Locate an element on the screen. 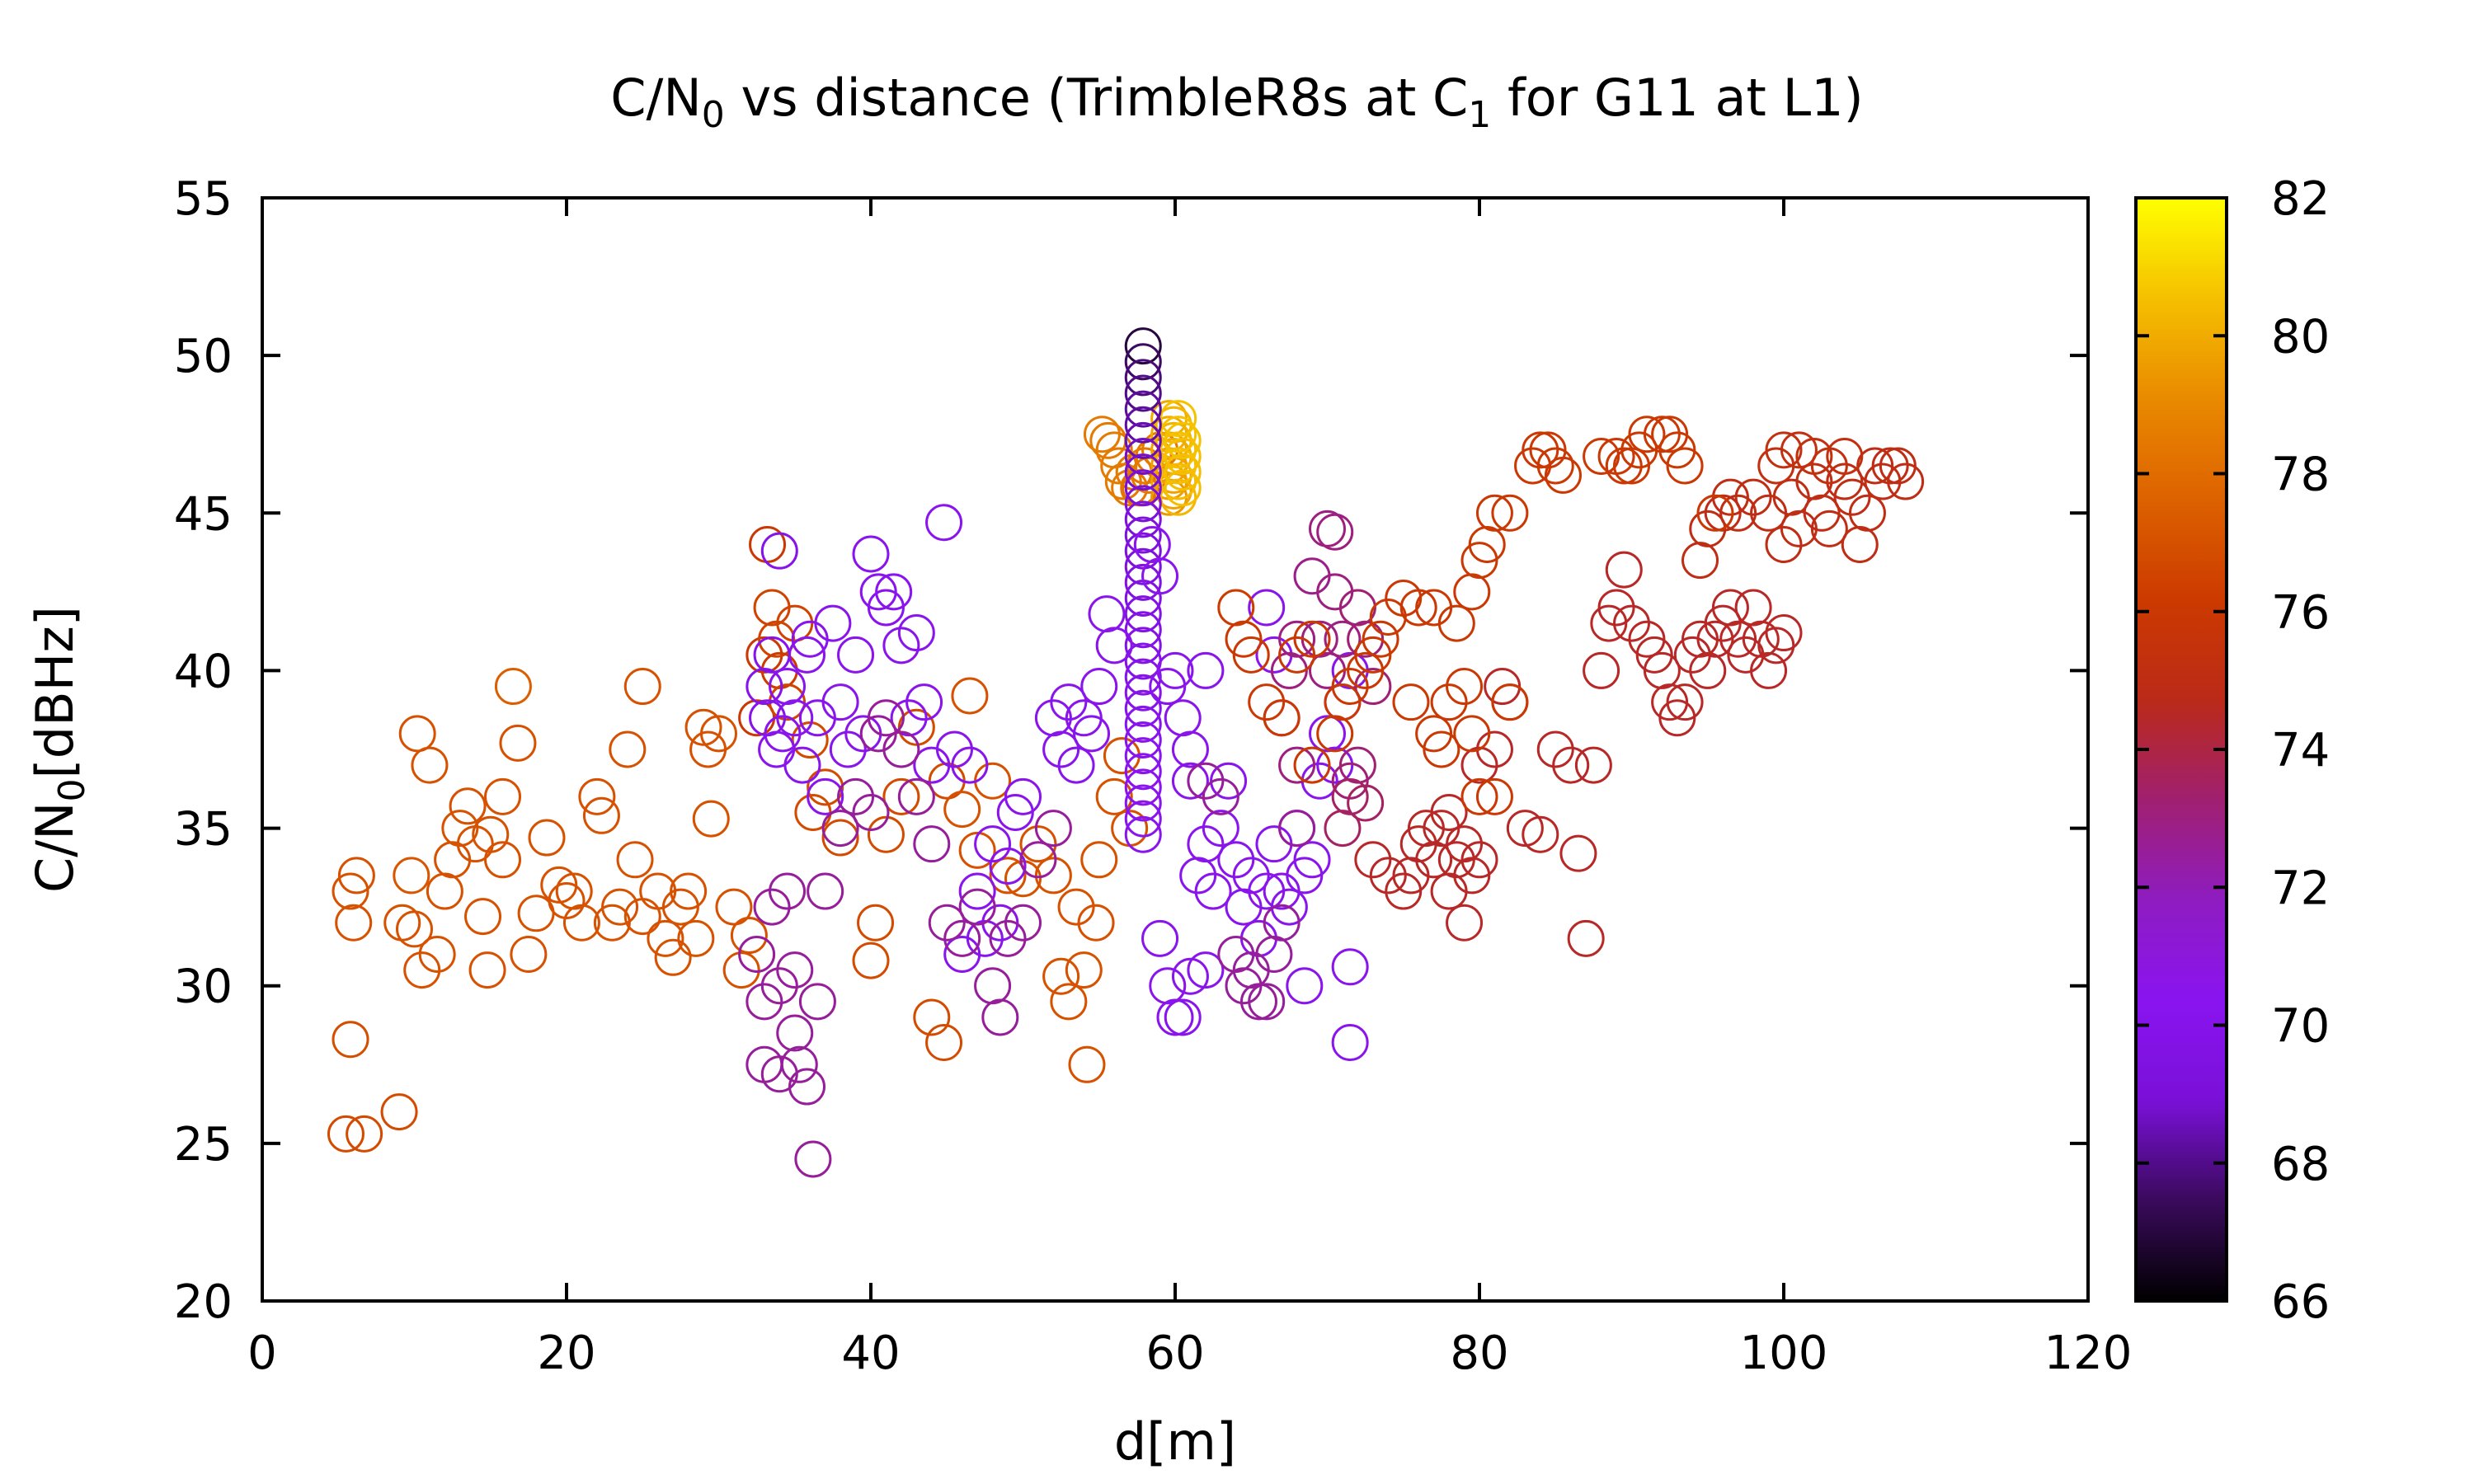 This screenshot has width=2474, height=1484. colorbar-tick-label: 78 is located at coordinates (2300, 475).